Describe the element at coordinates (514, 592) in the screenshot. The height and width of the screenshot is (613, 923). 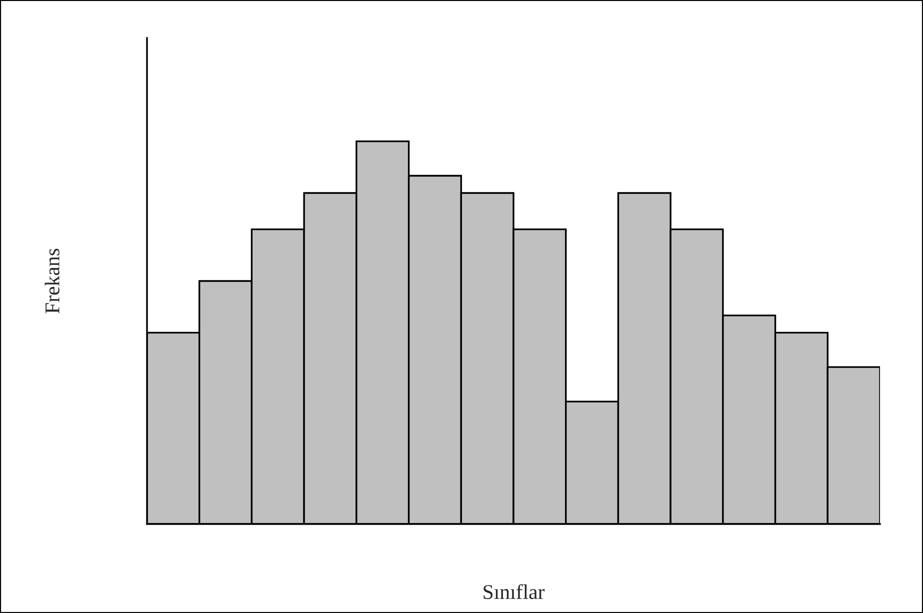
I see `x-axis-title: Sınıflar` at that location.